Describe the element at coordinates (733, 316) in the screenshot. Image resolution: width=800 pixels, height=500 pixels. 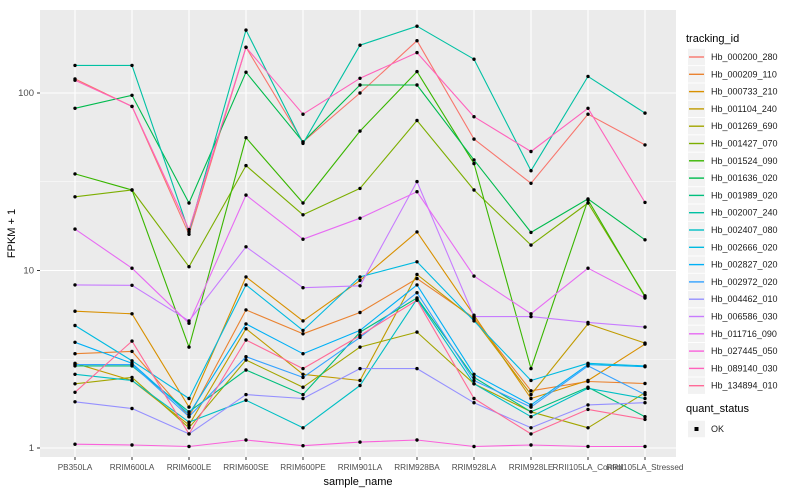
I see `legend-item-Hb_006586_030: Hb_006586_030` at that location.